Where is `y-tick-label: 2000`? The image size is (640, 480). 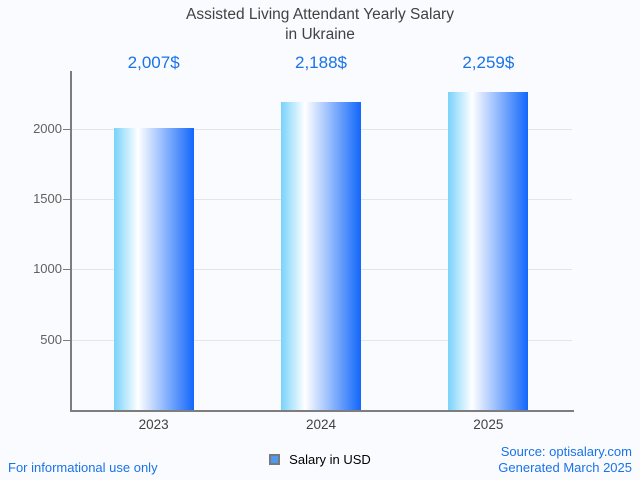 y-tick-label: 2000 is located at coordinates (47, 128).